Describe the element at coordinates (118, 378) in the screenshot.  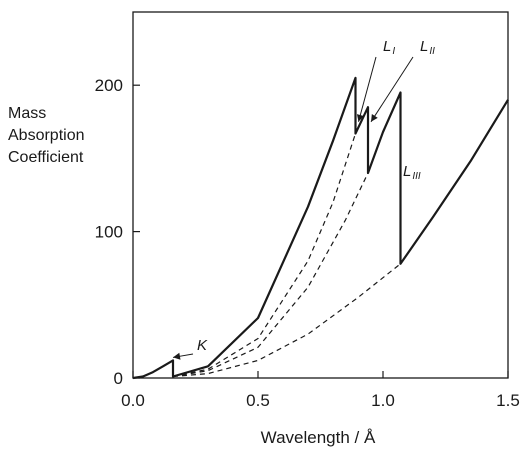
I see `y-tick-label: 0` at that location.